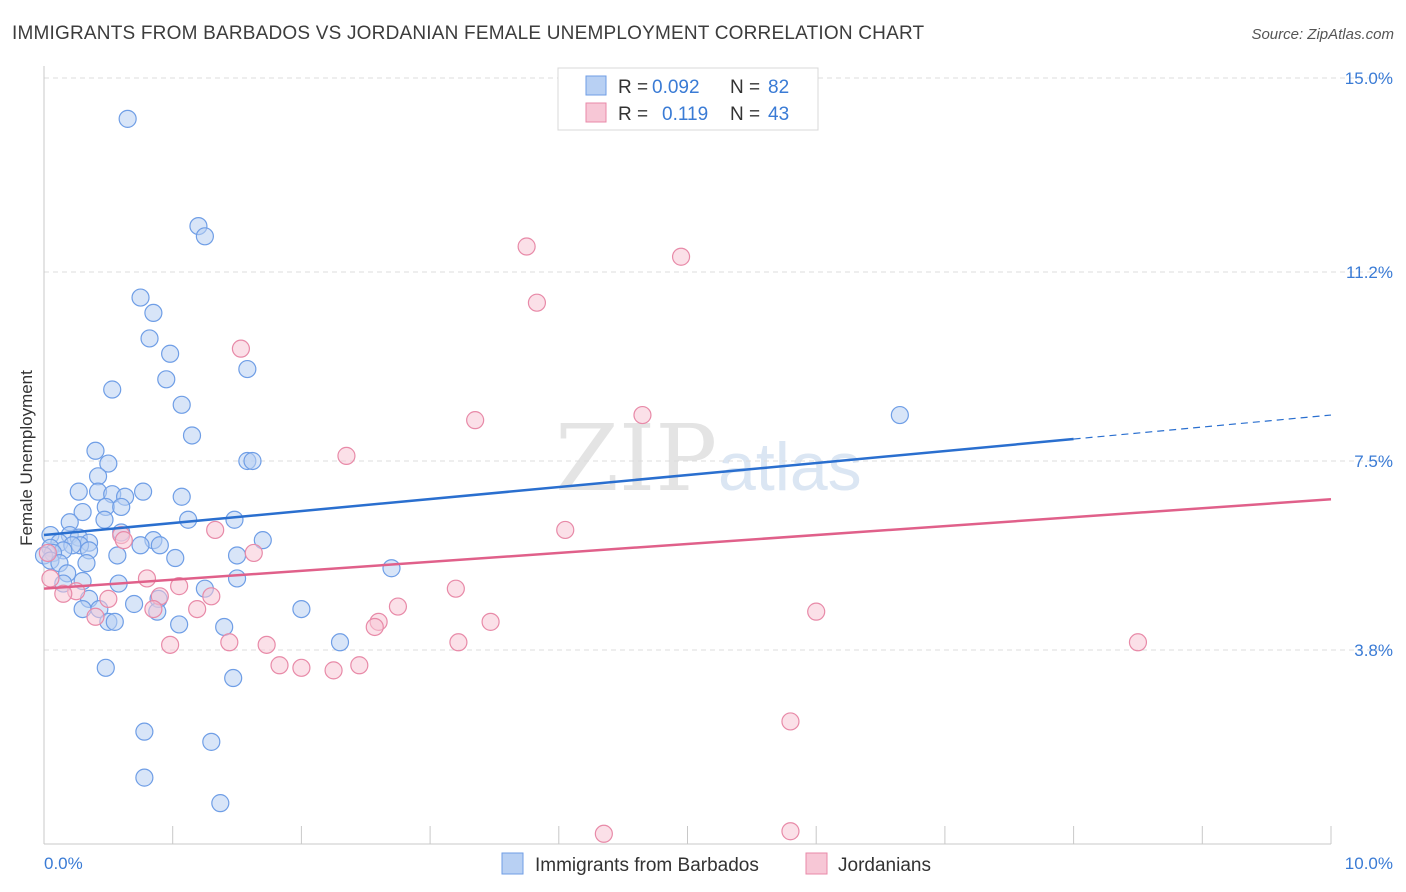 Image resolution: width=1406 pixels, height=892 pixels. Describe the element at coordinates (633, 114) in the screenshot. I see `legend-r-label-jordanians: R =` at that location.